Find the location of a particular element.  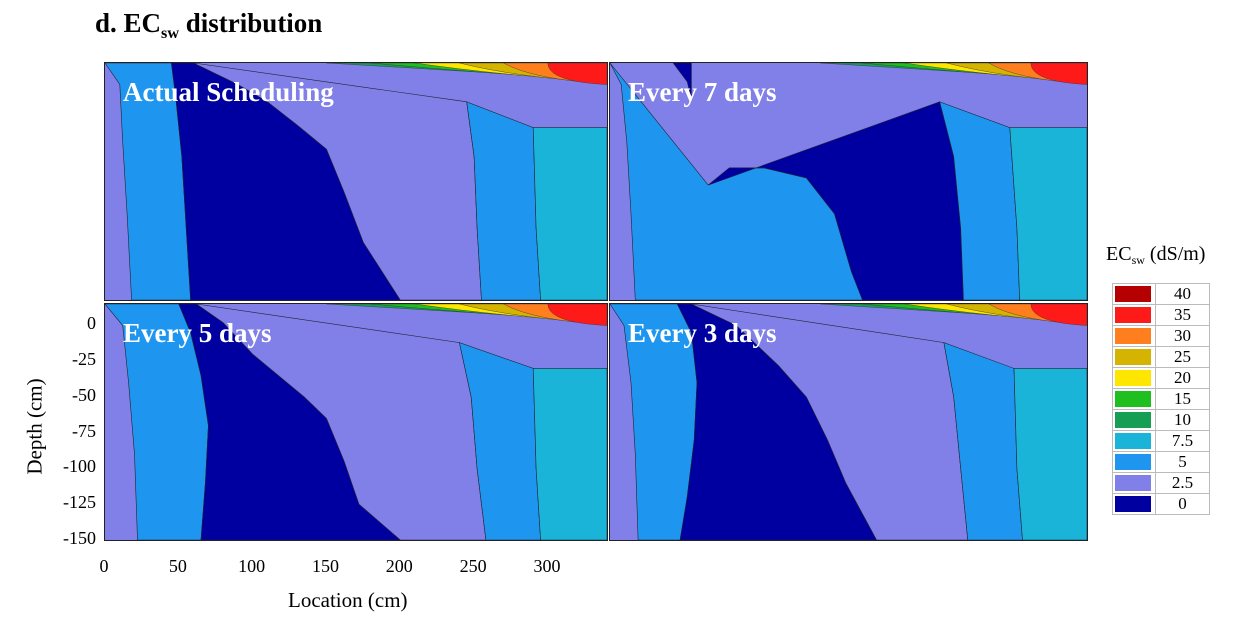

legend-entry: 35 is located at coordinates (1161, 315).